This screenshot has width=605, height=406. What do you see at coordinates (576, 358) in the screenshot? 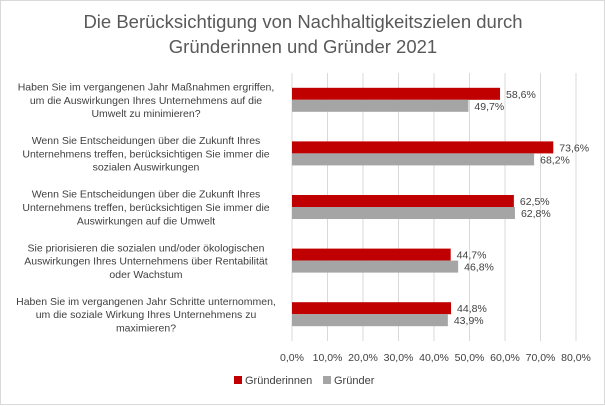
I see `x-tick-label: 80,0%` at bounding box center [576, 358].